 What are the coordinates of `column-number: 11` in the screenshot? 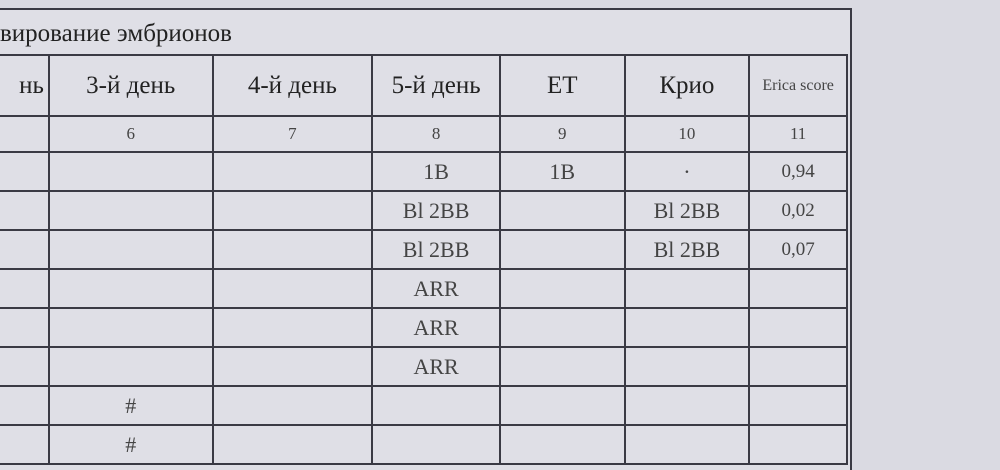 It's located at (798, 134).